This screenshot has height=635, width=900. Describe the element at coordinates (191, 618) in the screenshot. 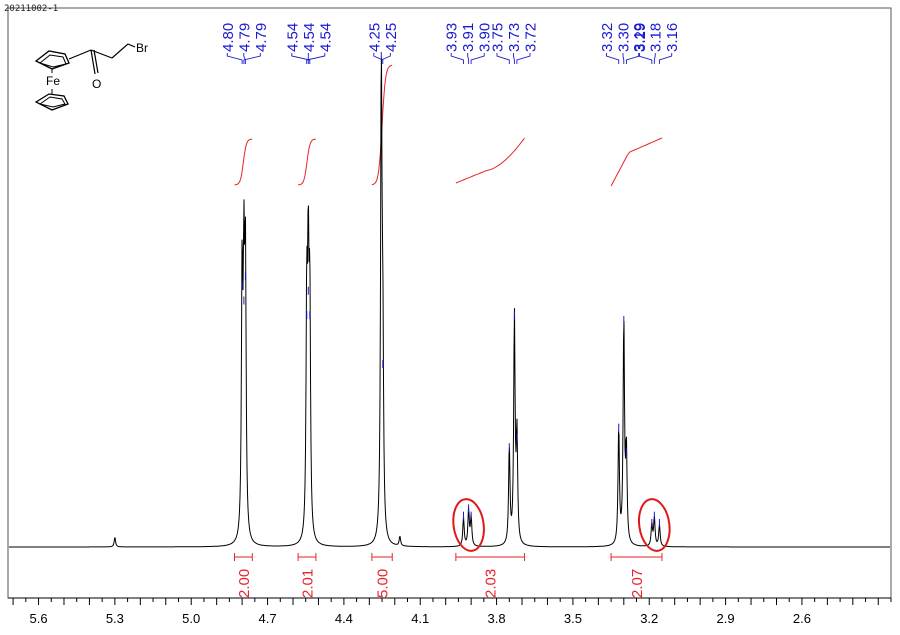

I see `x-tick-label: 5.0` at that location.